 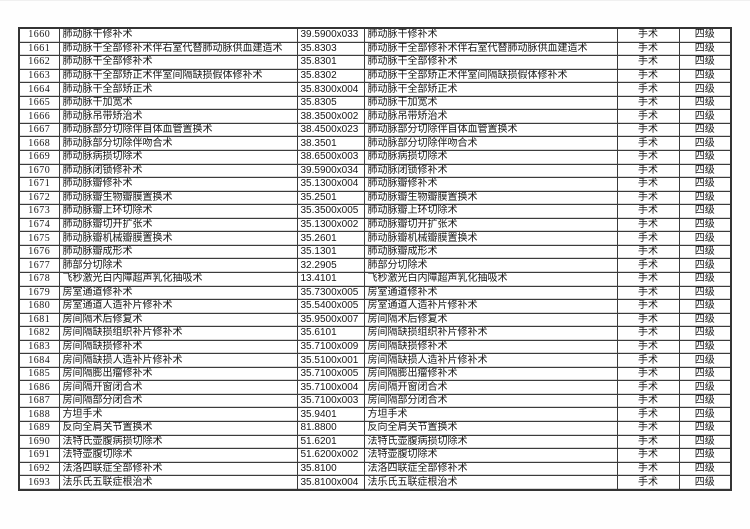 What do you see at coordinates (330, 306) in the screenshot?
I see `procedure-code: 35.5400x005` at bounding box center [330, 306].